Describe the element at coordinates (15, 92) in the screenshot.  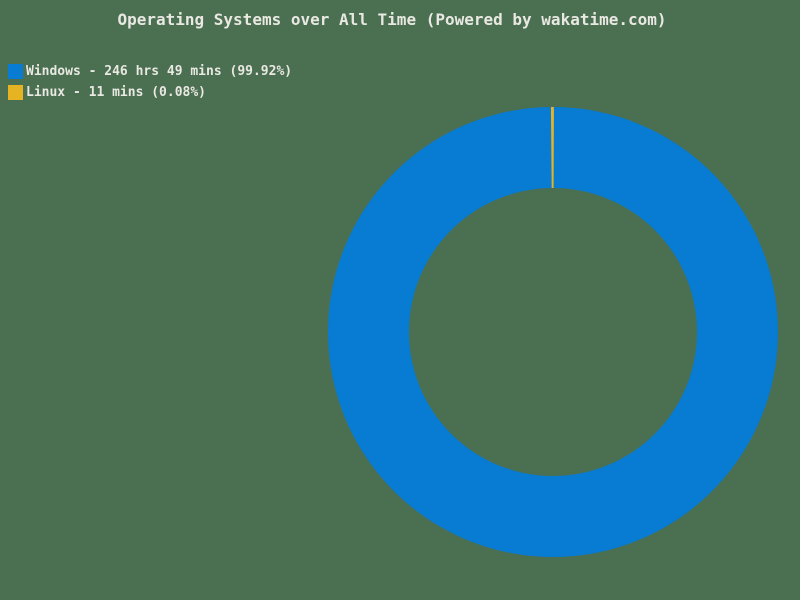
I see `legend-swatch-linux` at that location.